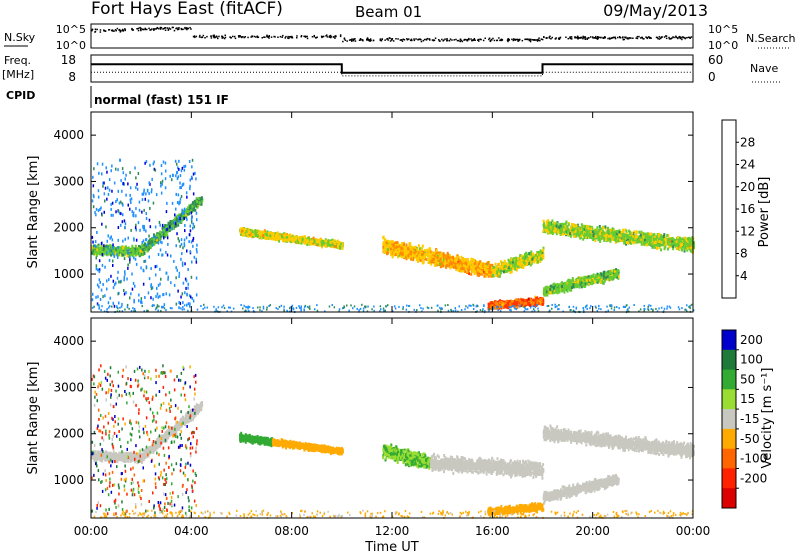 The width and height of the screenshot is (800, 554). I want to click on noise-left-tick-lo: 10^0, so click(71, 45).